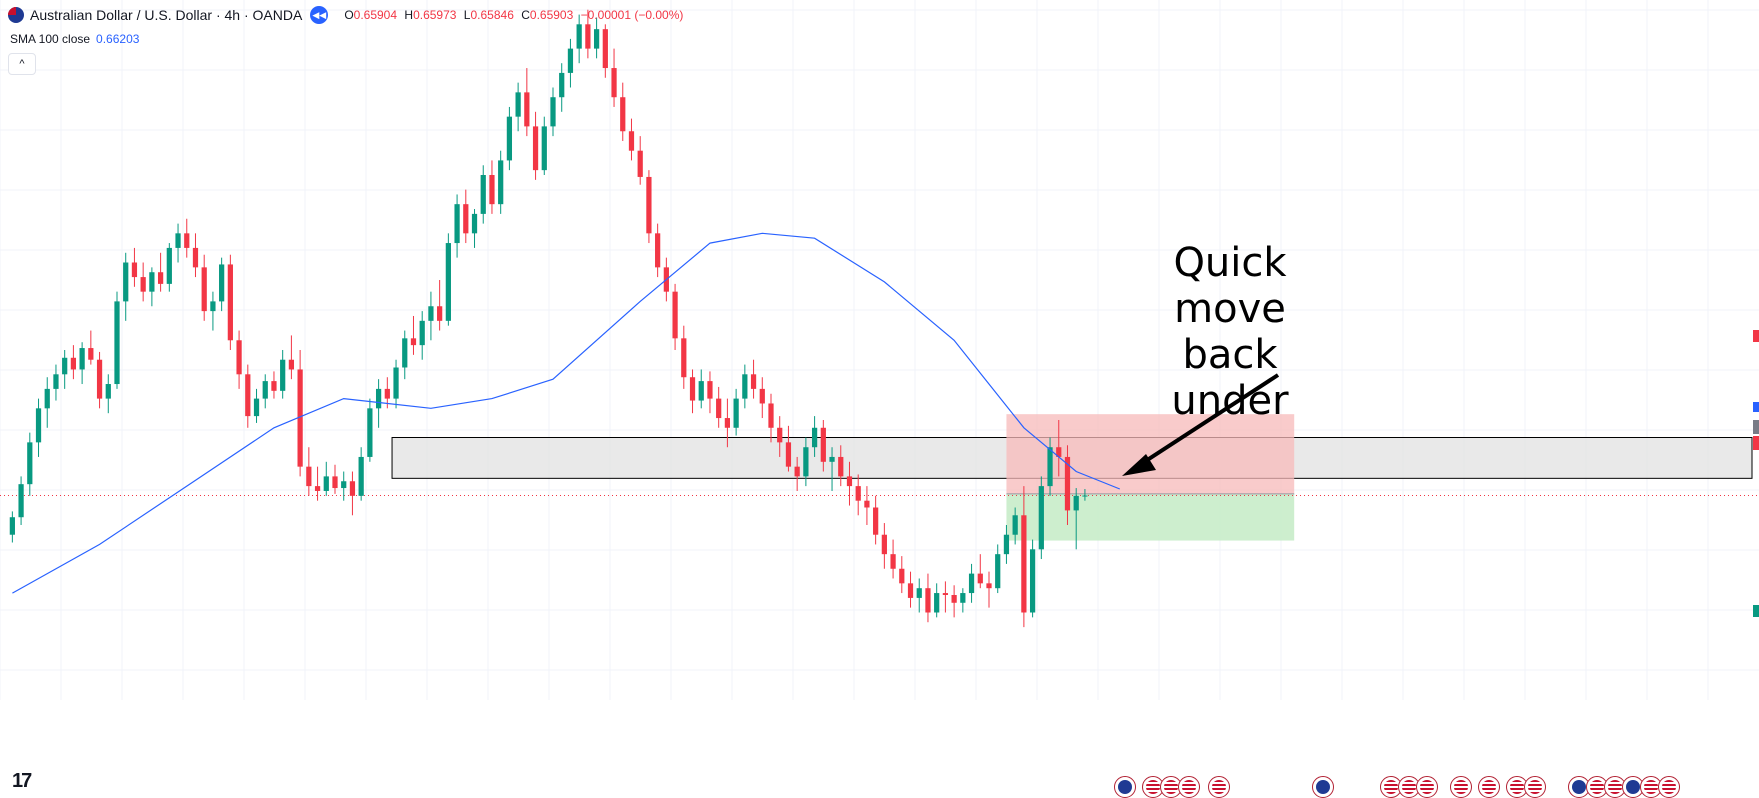  I want to click on chevron-up-icon: ^, so click(22, 64).